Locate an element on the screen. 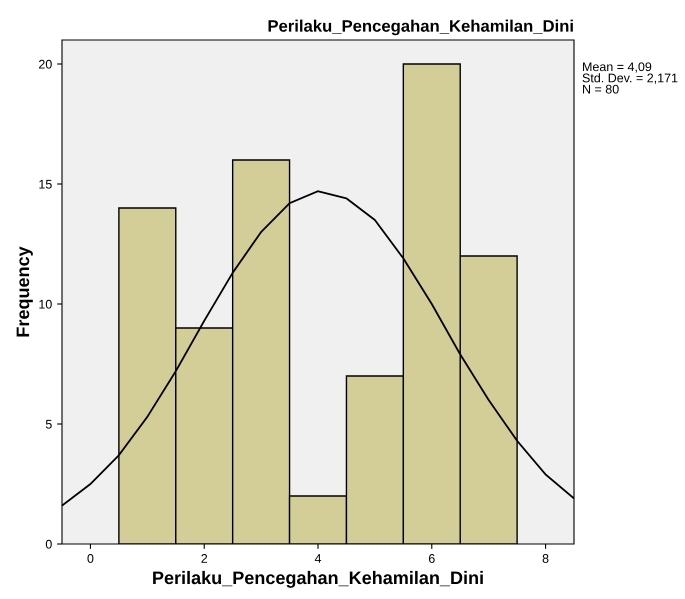 The height and width of the screenshot is (599, 685). y-tick-label: 15 is located at coordinates (45, 184).